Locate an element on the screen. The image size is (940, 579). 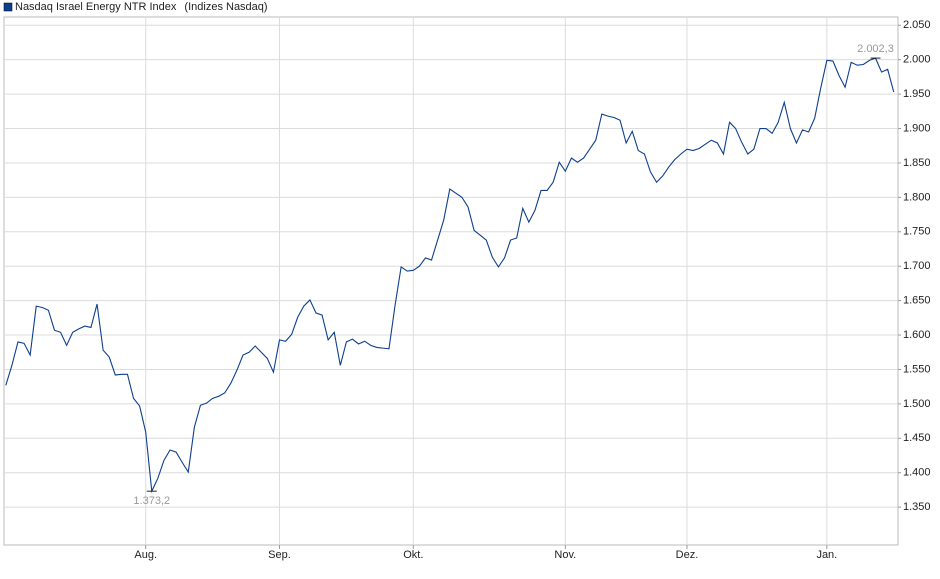
y-tick-label: 1.650 is located at coordinates (917, 301).